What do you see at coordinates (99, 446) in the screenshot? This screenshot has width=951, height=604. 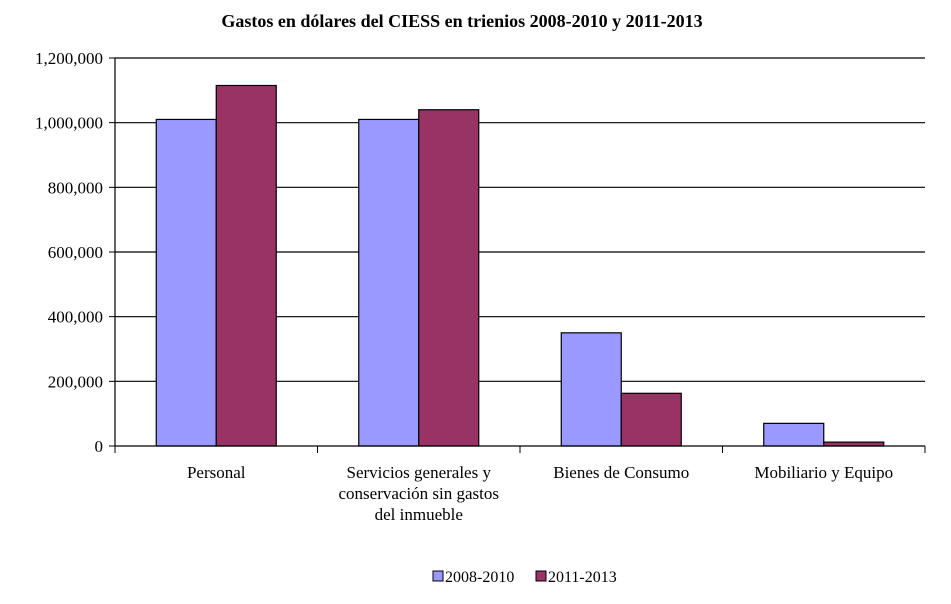 I see `y-tick-label: 0` at bounding box center [99, 446].